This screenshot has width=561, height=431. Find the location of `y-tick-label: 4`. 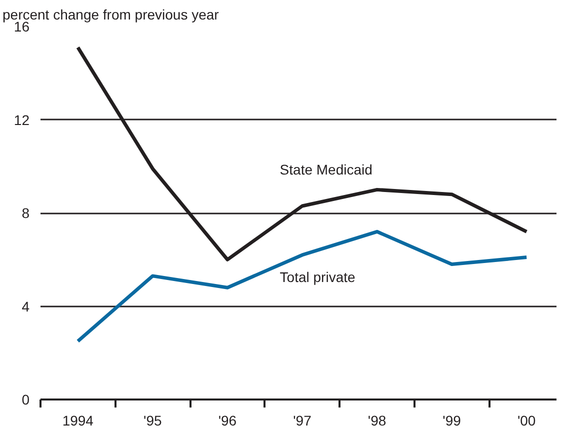

y-tick-label: 4 is located at coordinates (26, 306).